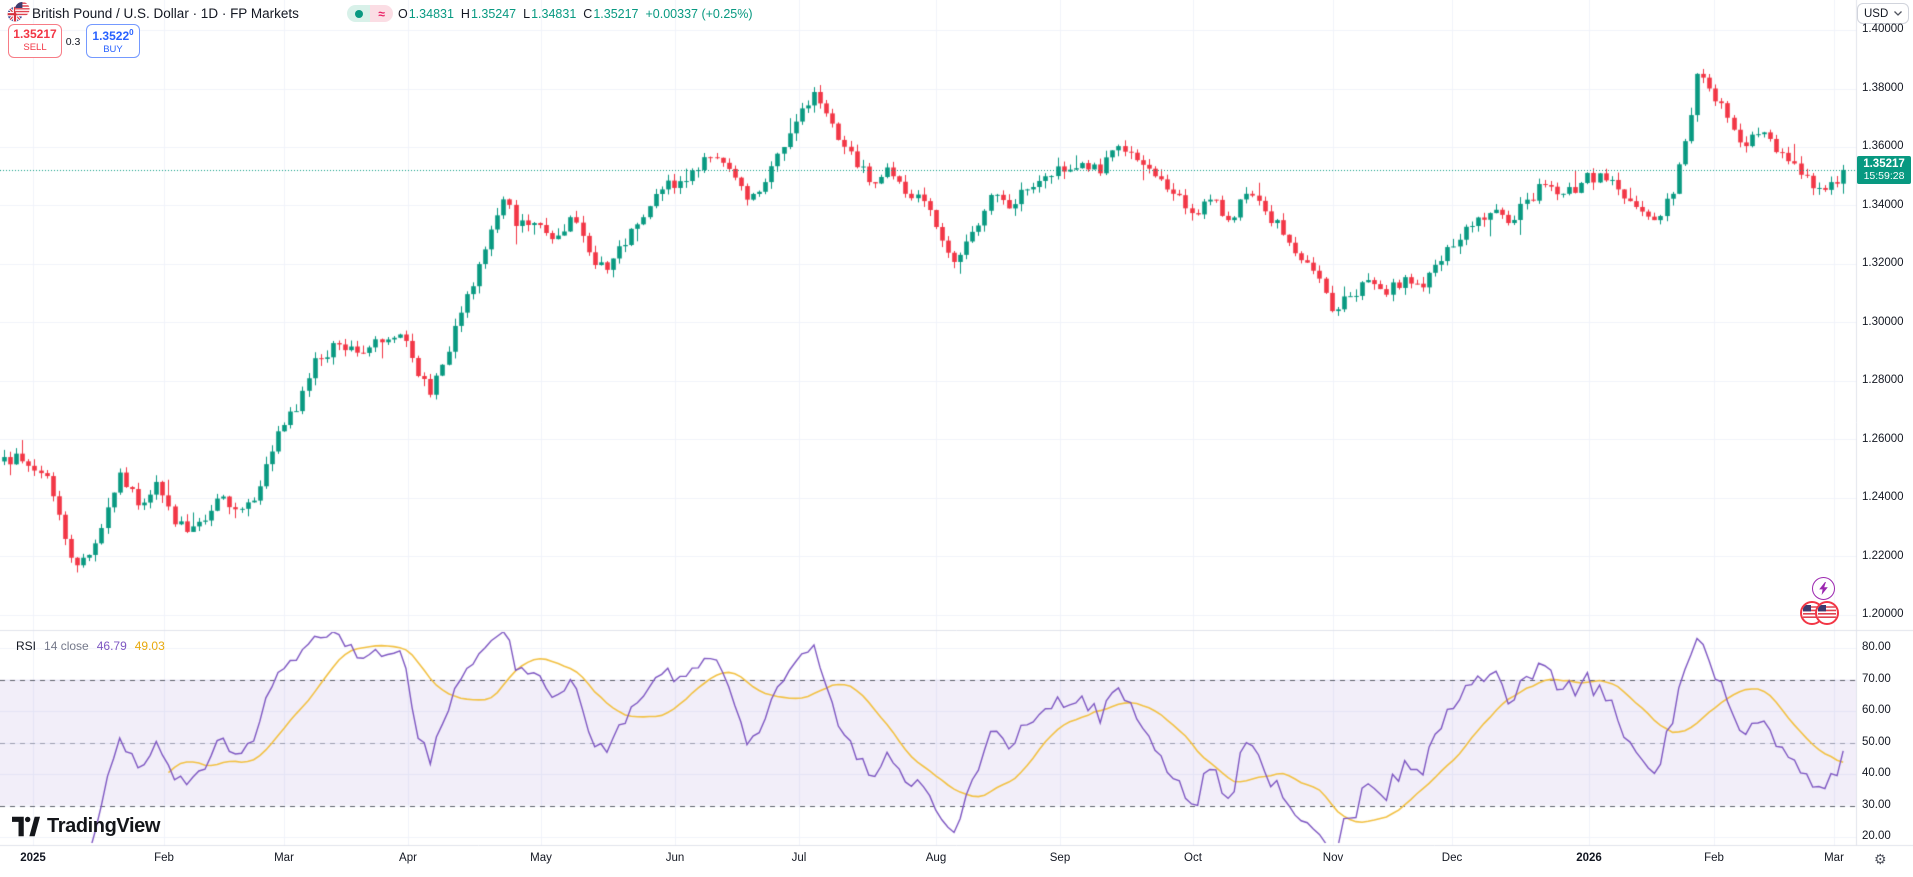  Describe the element at coordinates (18, 12) in the screenshot. I see `symbol-pair-flag-icon` at that location.